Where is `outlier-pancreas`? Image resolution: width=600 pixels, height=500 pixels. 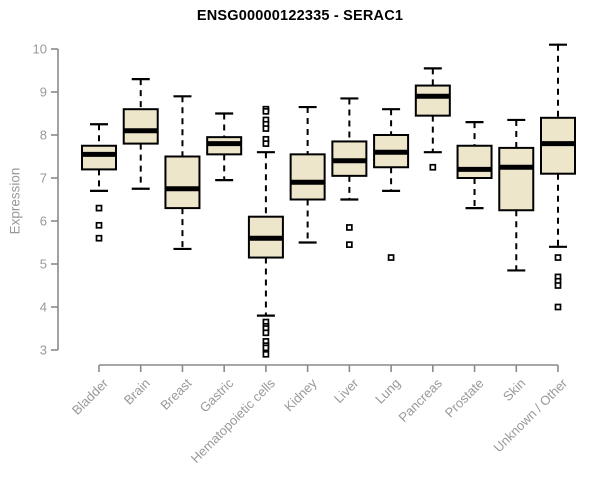
outlier-pancreas is located at coordinates (433, 167).